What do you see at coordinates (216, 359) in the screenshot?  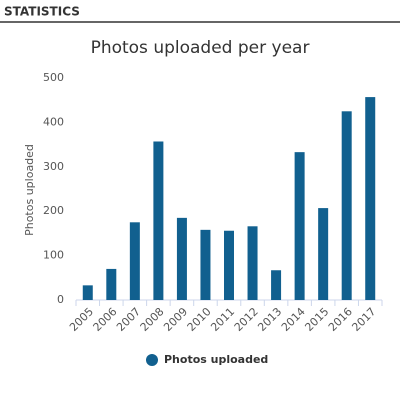 I see `legend-label: Photos uploaded` at bounding box center [216, 359].